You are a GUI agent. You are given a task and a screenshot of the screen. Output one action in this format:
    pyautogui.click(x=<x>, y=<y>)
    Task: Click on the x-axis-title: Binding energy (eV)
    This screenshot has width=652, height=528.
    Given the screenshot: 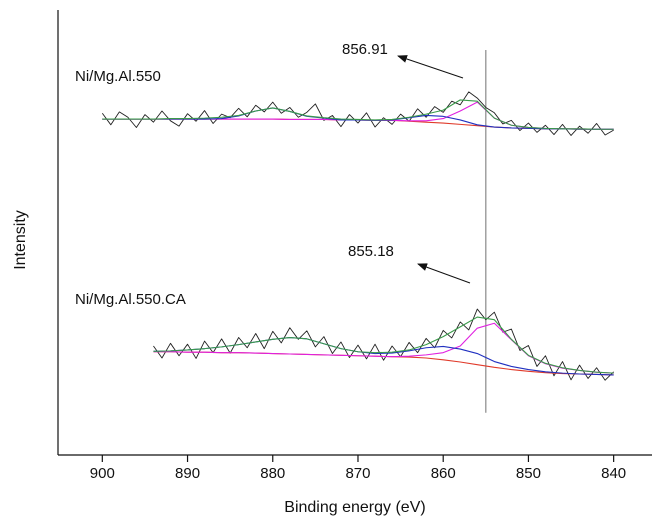 What is the action you would take?
    pyautogui.click(x=354, y=507)
    